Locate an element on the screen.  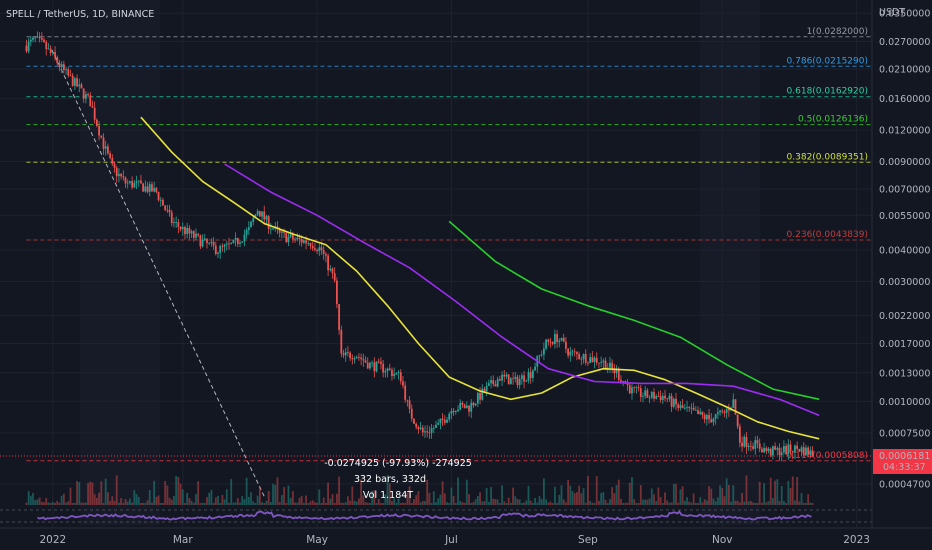
price-tick-label: 0.0270000 is located at coordinates (904, 42).